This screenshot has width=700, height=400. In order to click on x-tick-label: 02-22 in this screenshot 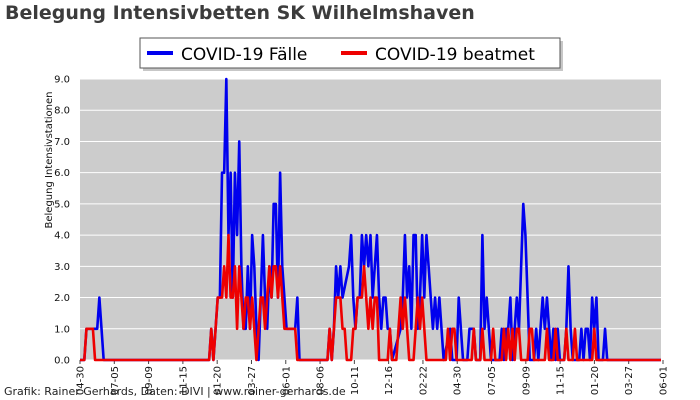, I will do `click(423, 380)`.